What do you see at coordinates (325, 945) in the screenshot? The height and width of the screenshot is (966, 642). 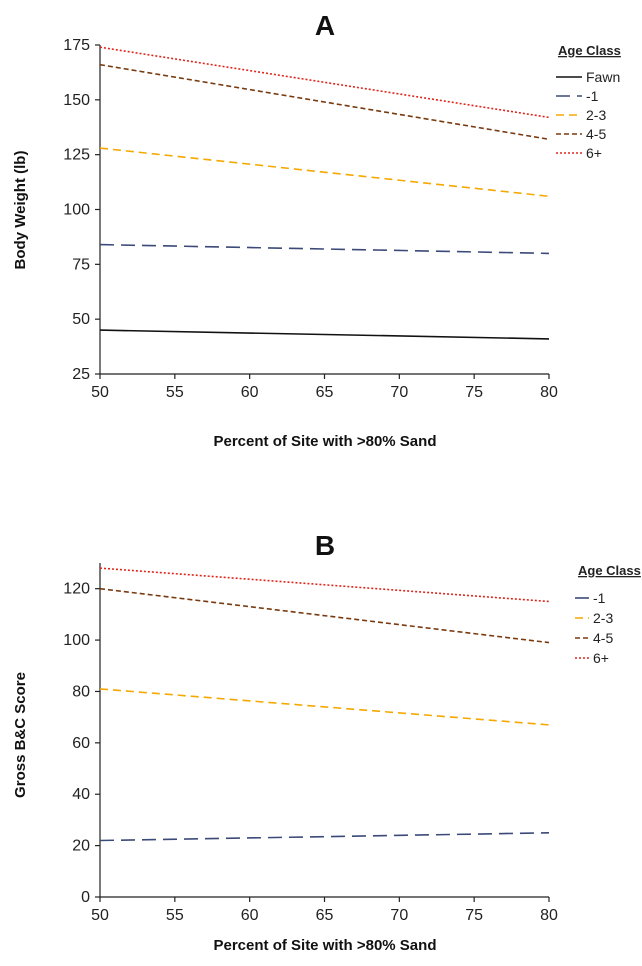 I see `panel-b-x-axis-label: Percent of Site with >80% Sand` at bounding box center [325, 945].